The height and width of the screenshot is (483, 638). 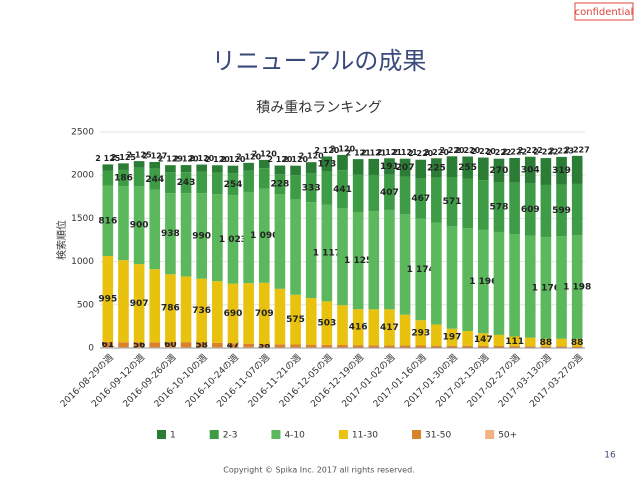 I want to click on legend-label: 1, so click(x=173, y=436).